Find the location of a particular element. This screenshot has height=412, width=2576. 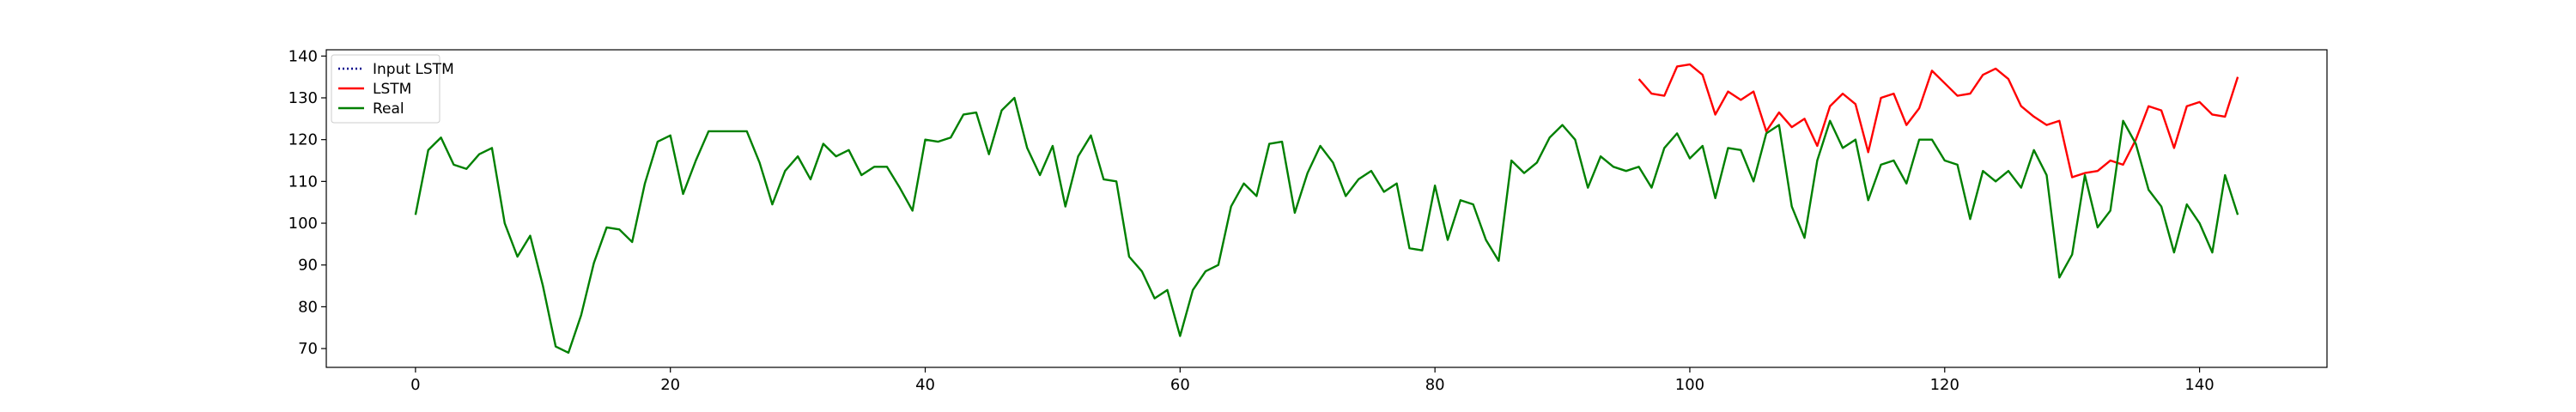

y-axis: 70 80 90 100 110 120 130 140 is located at coordinates (307, 202).